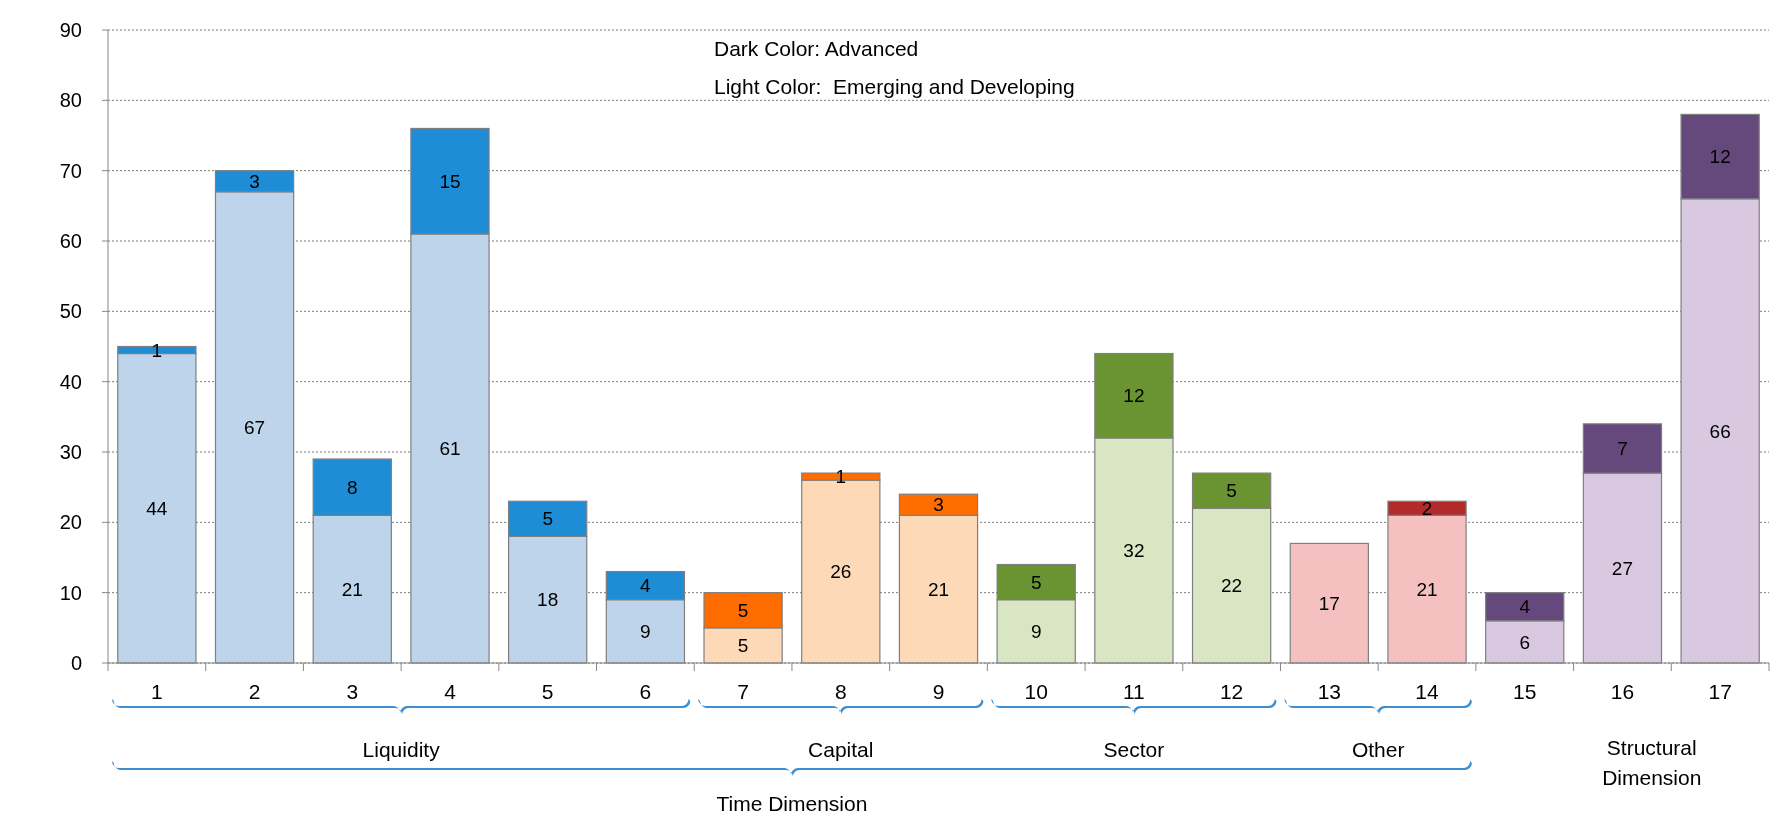 Image resolution: width=1785 pixels, height=823 pixels. I want to click on x-tick-label: 8, so click(840, 691).